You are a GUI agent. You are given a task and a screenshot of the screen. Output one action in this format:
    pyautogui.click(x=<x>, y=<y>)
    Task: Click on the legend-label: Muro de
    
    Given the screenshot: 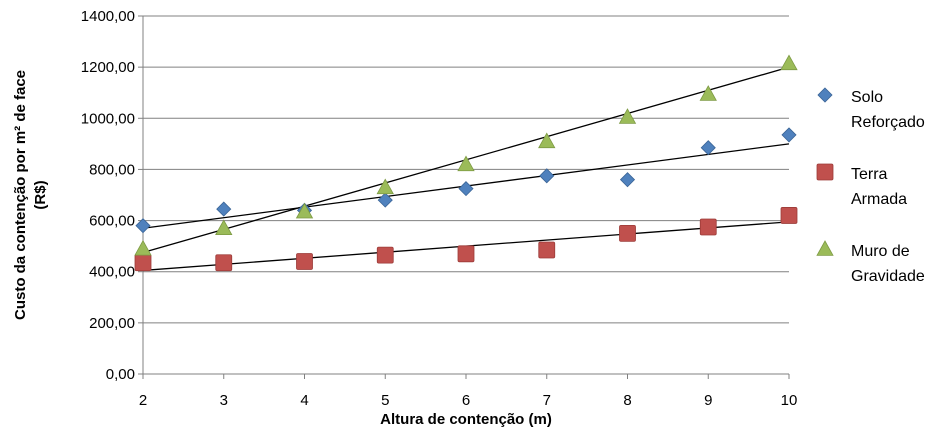 What is the action you would take?
    pyautogui.click(x=880, y=251)
    